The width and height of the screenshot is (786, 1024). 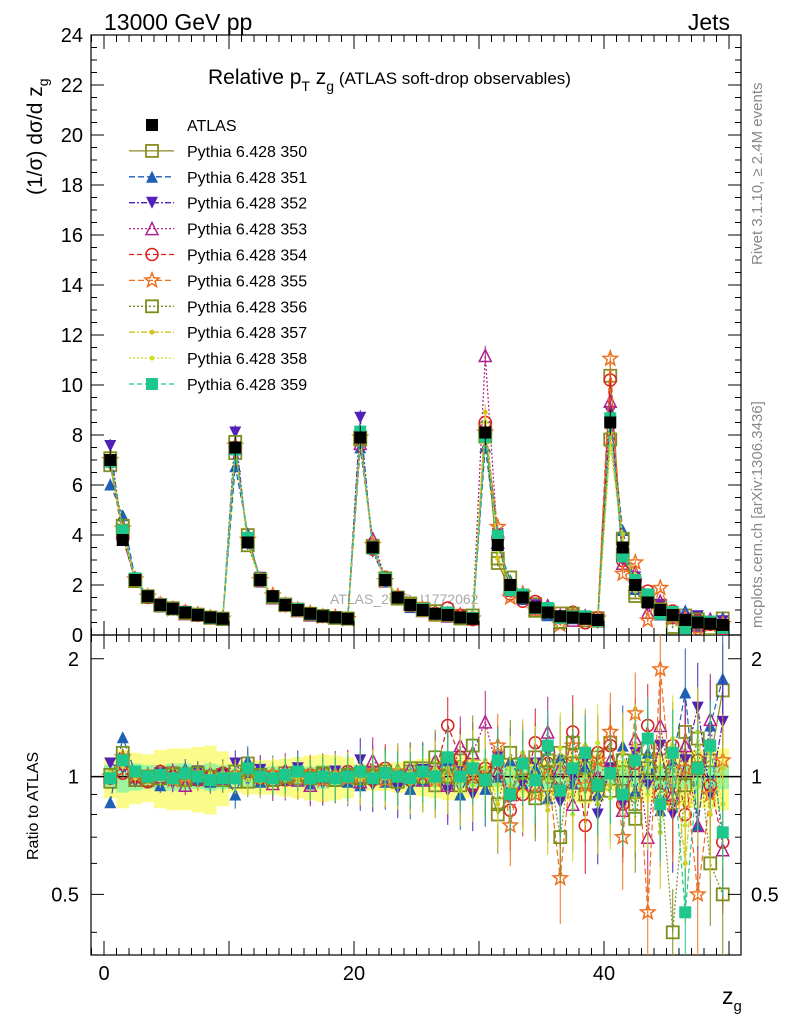 I want to click on ratio-tick-label: 2, so click(x=756, y=660).